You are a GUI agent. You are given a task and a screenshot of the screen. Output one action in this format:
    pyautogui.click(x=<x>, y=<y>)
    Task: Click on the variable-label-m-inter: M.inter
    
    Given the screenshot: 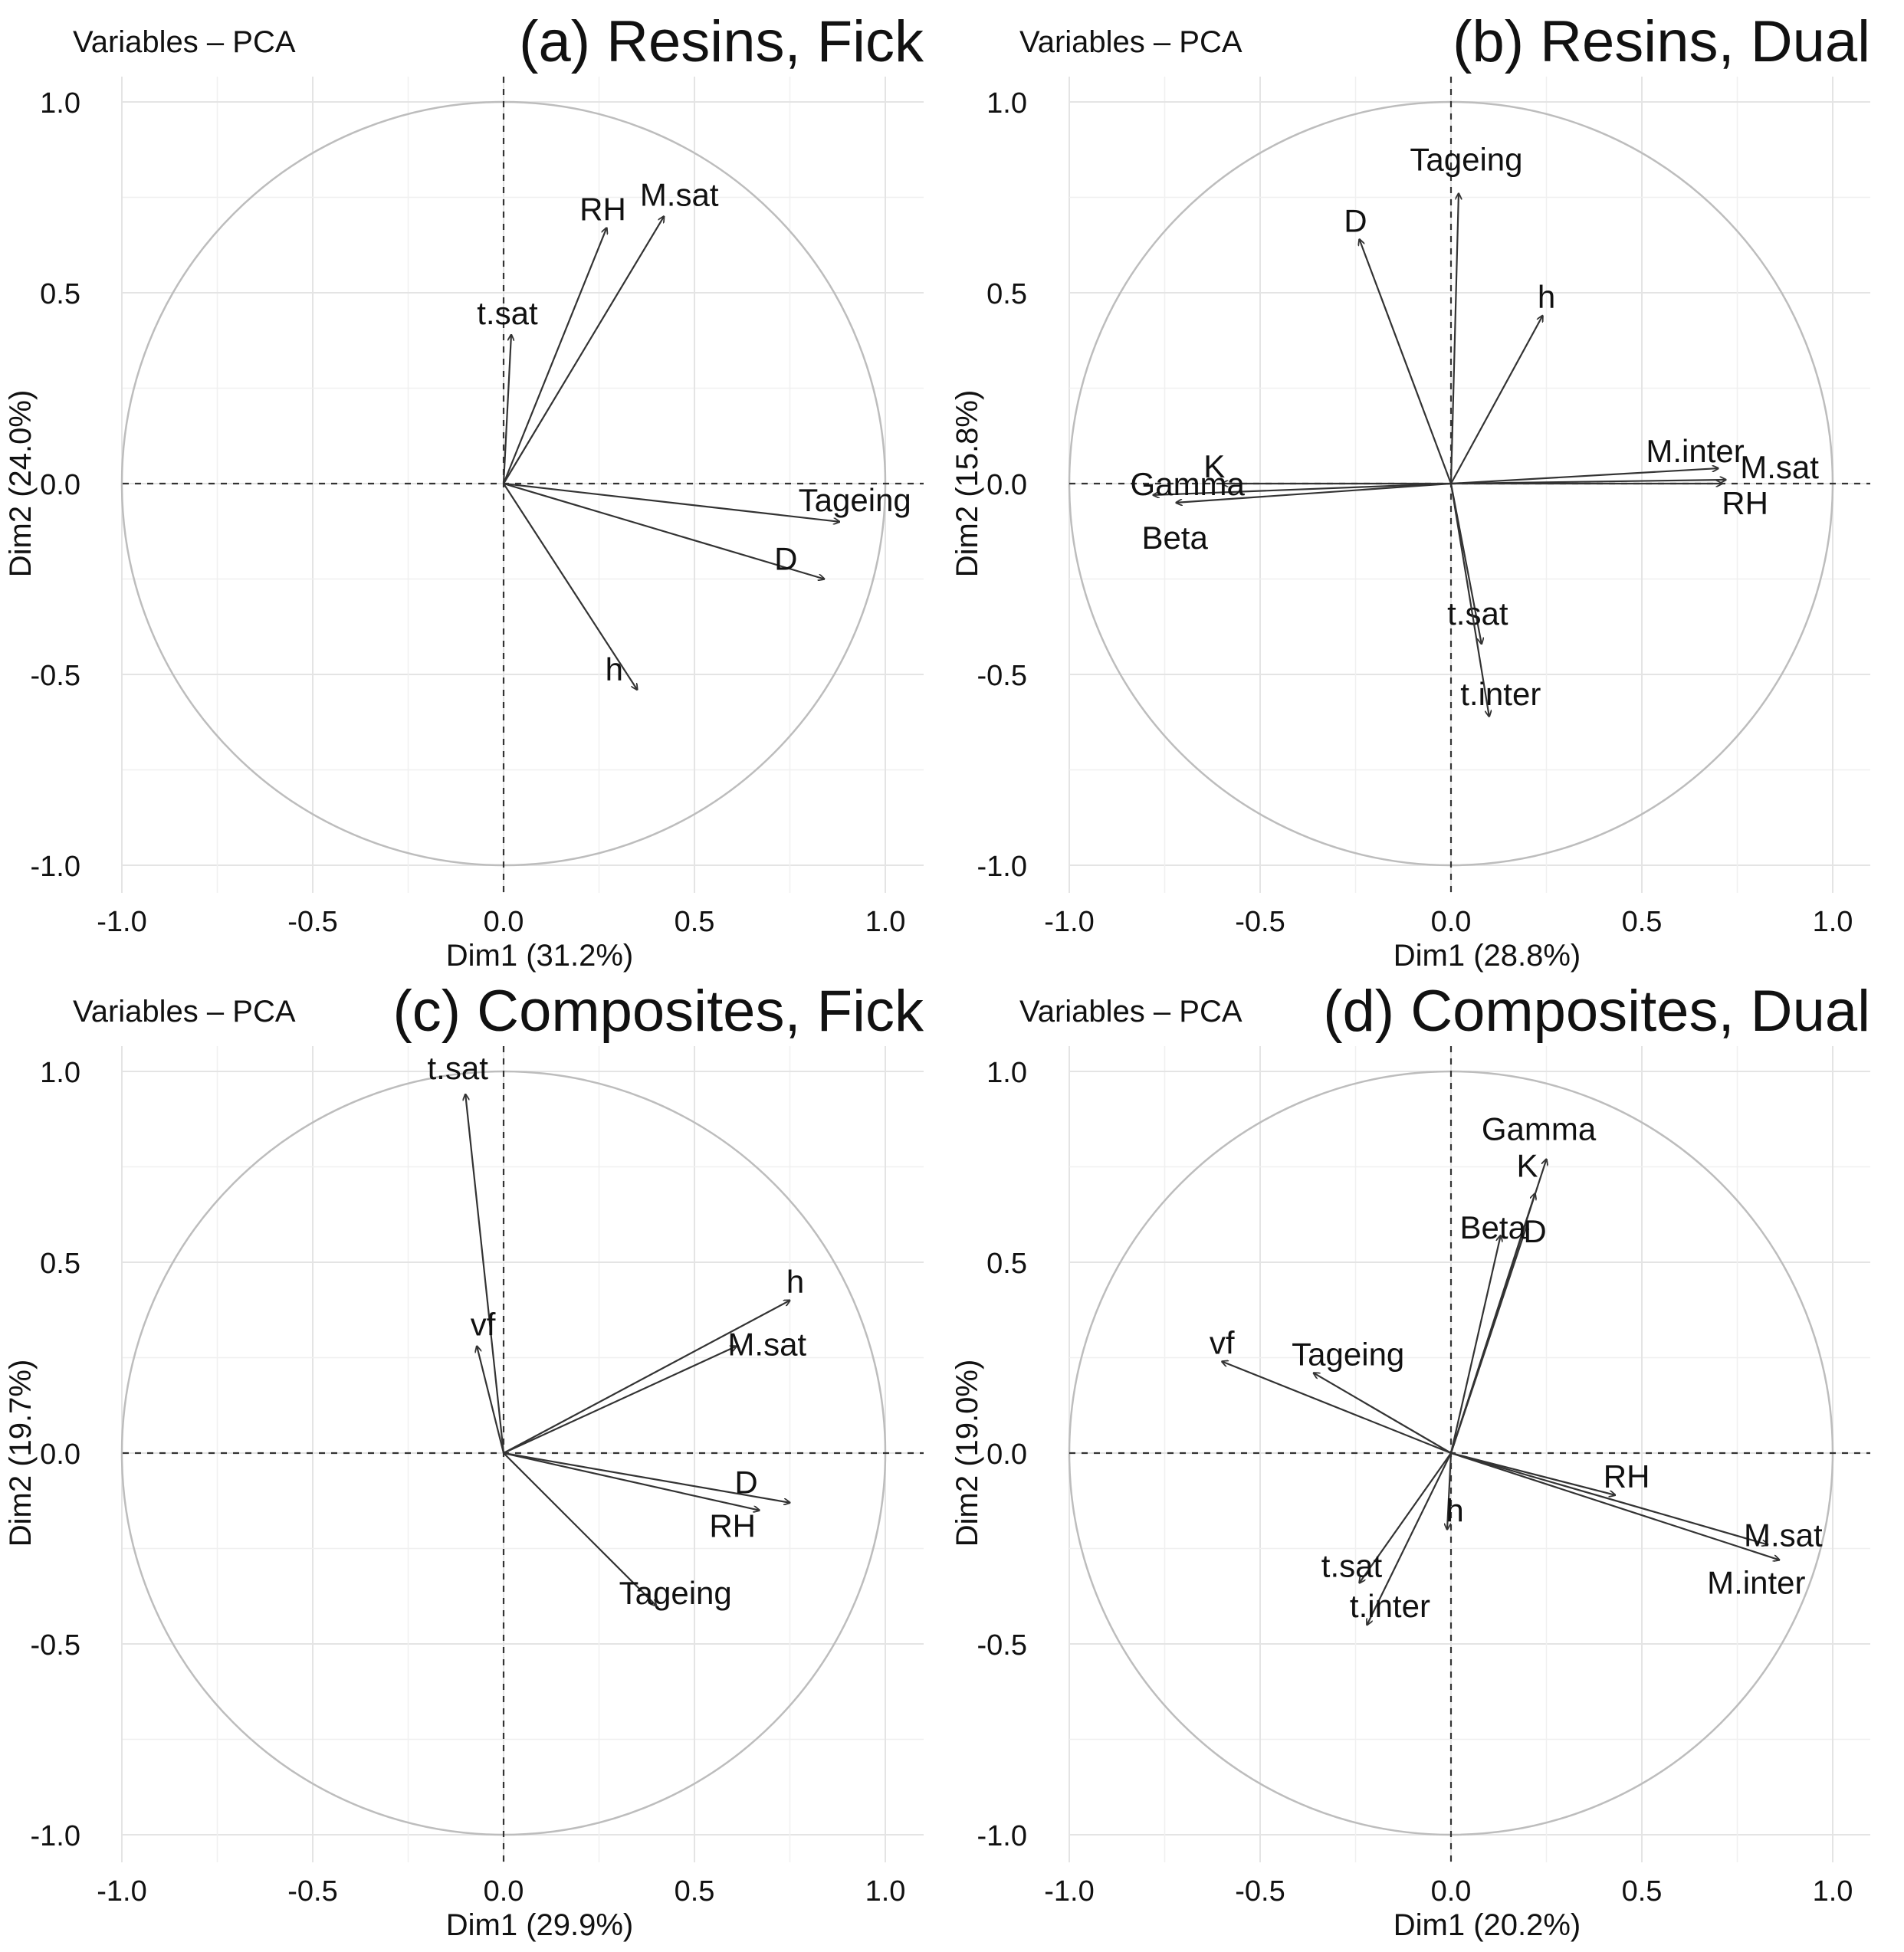 What is the action you would take?
    pyautogui.click(x=1756, y=1582)
    